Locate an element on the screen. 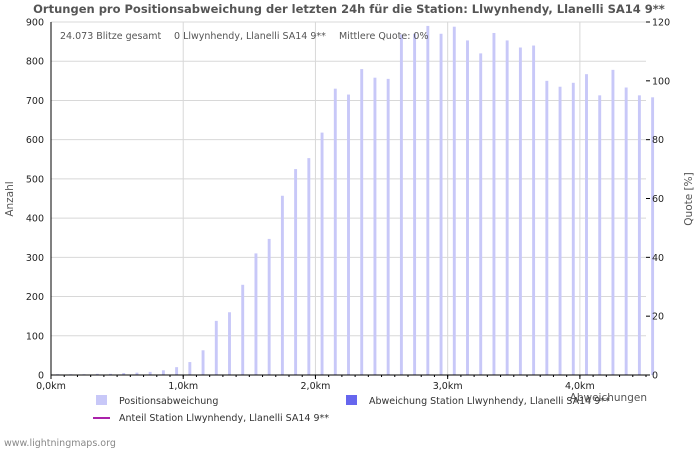 This screenshot has height=450, width=700. right-tick-label: 40 is located at coordinates (658, 258).